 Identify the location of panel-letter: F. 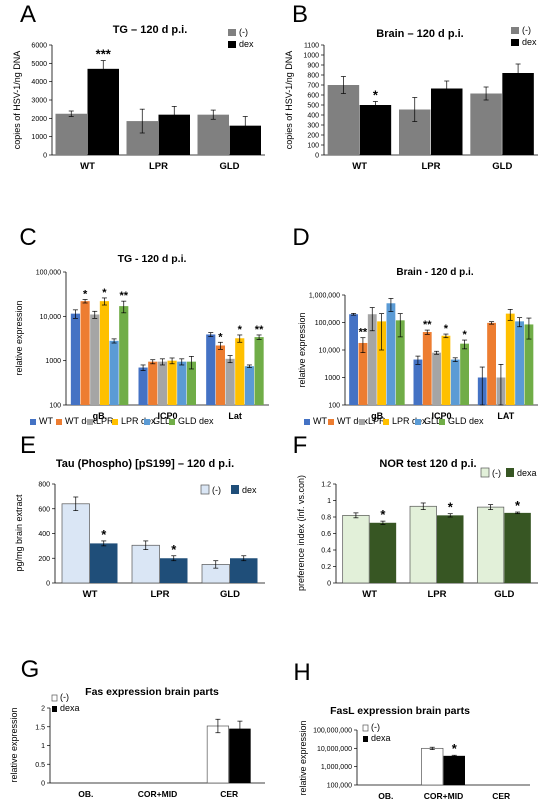
(300, 445).